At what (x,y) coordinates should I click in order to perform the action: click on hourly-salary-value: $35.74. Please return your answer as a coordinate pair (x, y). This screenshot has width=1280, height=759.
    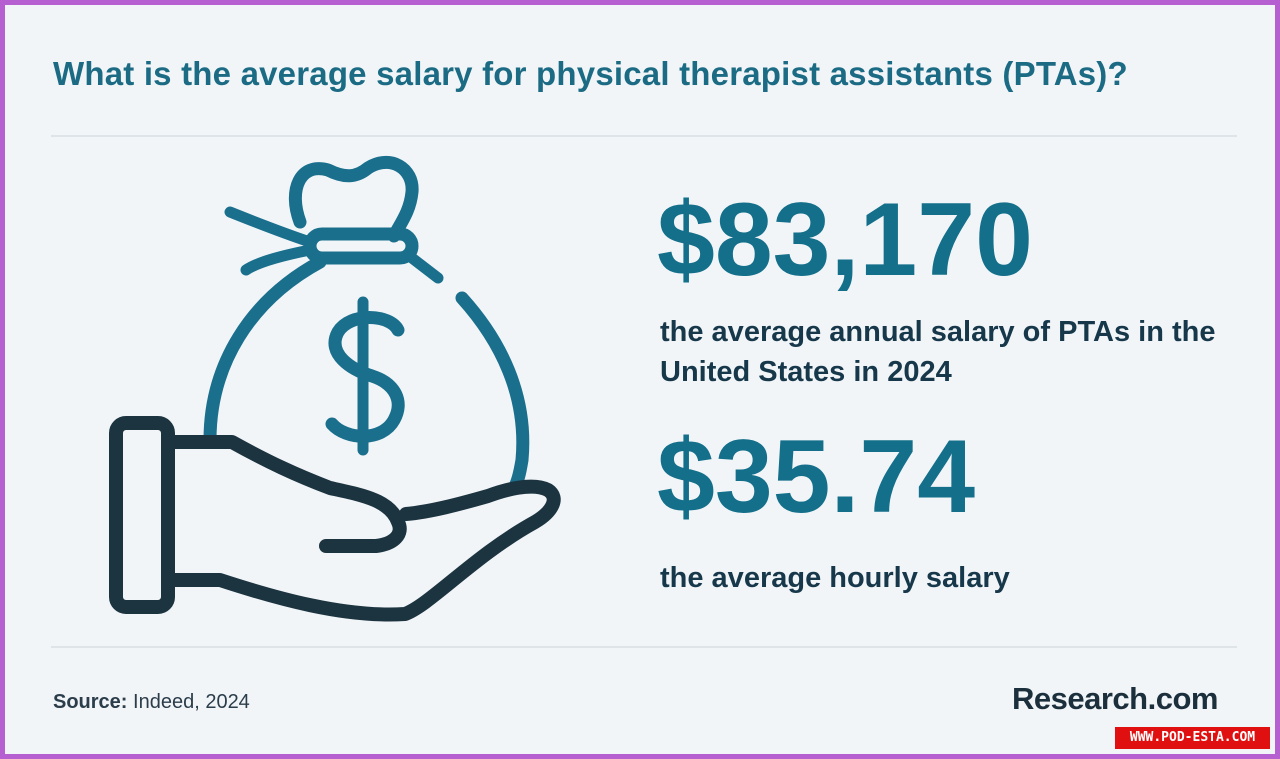
    Looking at the image, I should click on (816, 477).